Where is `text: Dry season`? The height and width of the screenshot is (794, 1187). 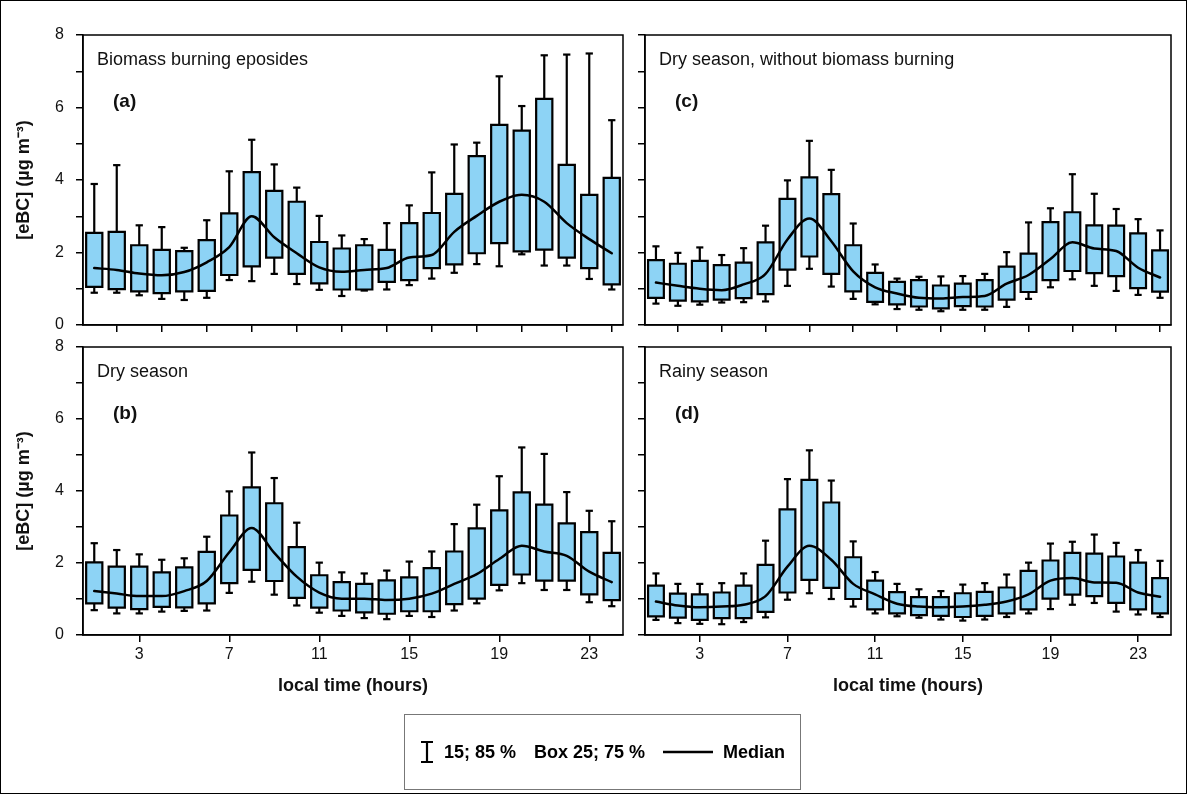 text: Dry season is located at coordinates (143, 371).